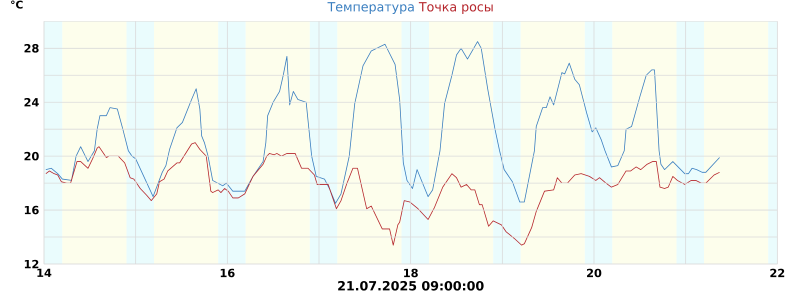 This screenshot has height=300, width=800. I want to click on x-tick-label: 22, so click(777, 273).